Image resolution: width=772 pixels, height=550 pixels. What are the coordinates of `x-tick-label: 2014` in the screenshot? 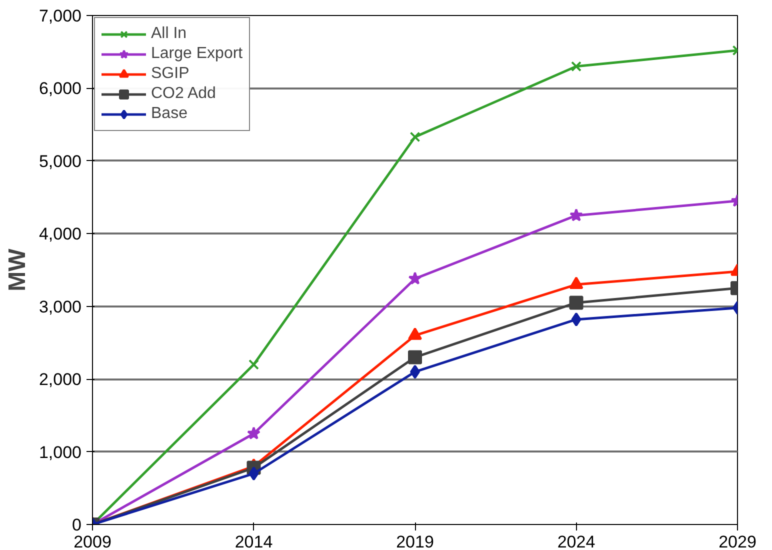 It's located at (253, 541).